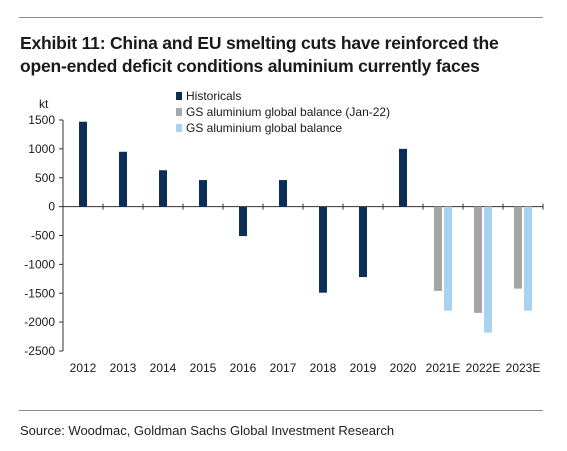 Image resolution: width=567 pixels, height=451 pixels. What do you see at coordinates (163, 368) in the screenshot?
I see `x-tick-label: 2014` at bounding box center [163, 368].